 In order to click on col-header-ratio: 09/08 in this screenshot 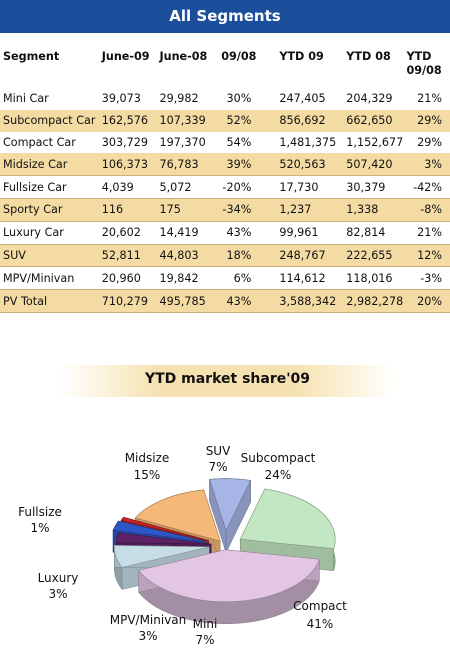, I will do `click(239, 56)`.